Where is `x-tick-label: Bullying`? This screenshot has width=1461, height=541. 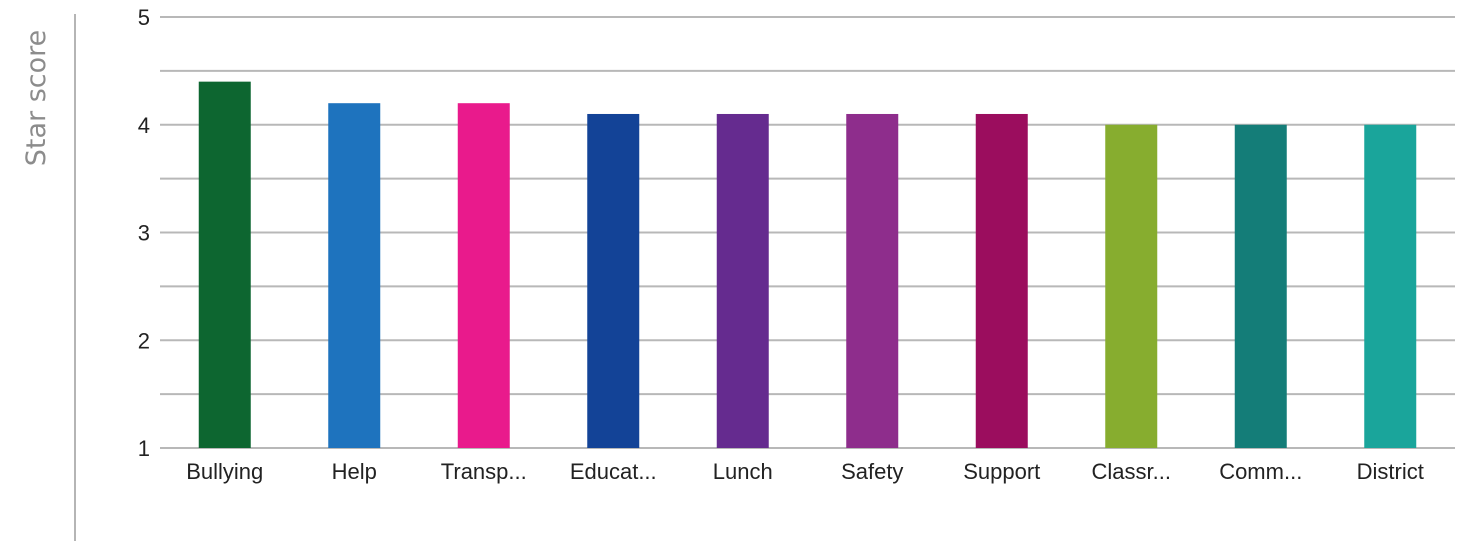
x-tick-label: Bullying is located at coordinates (224, 471).